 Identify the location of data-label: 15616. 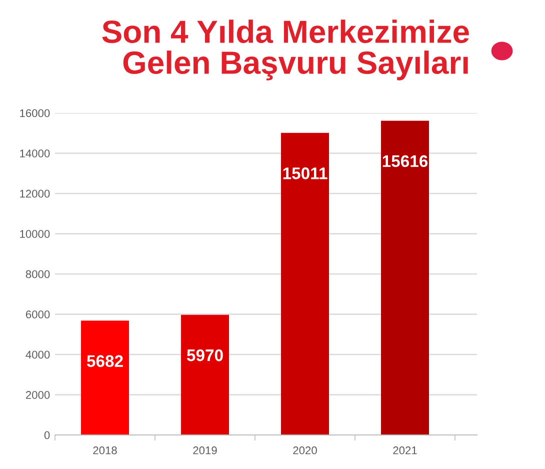
(405, 161).